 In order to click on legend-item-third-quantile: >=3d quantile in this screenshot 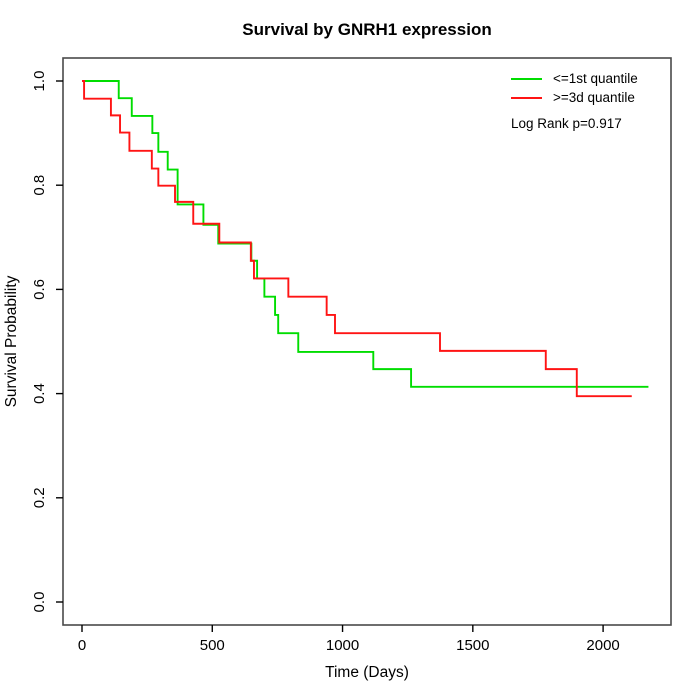, I will do `click(574, 97)`.